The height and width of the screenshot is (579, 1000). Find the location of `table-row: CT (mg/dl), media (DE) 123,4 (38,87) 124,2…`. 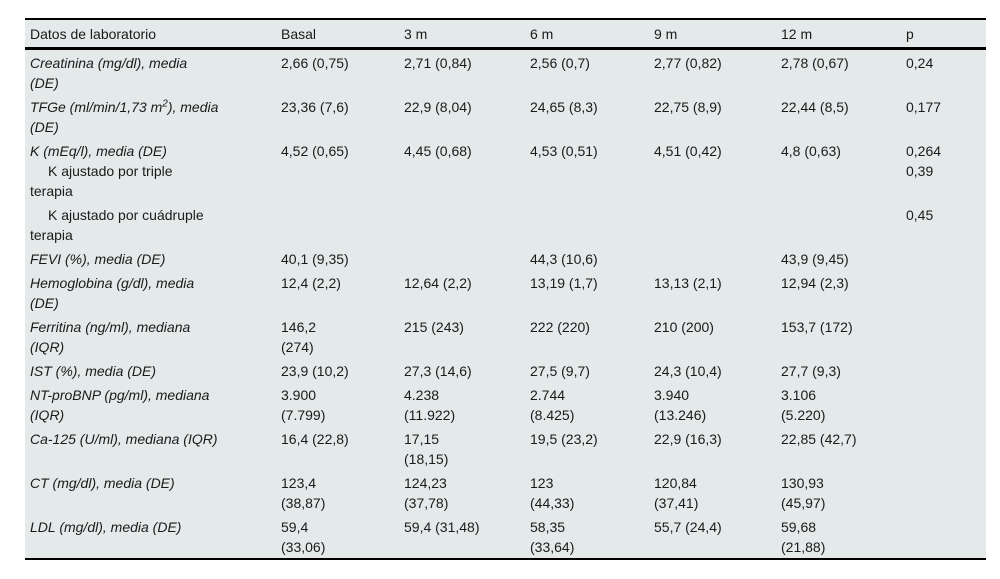

table-row: CT (mg/dl), media (DE) 123,4 (38,87) 124,2… is located at coordinates (505, 492).